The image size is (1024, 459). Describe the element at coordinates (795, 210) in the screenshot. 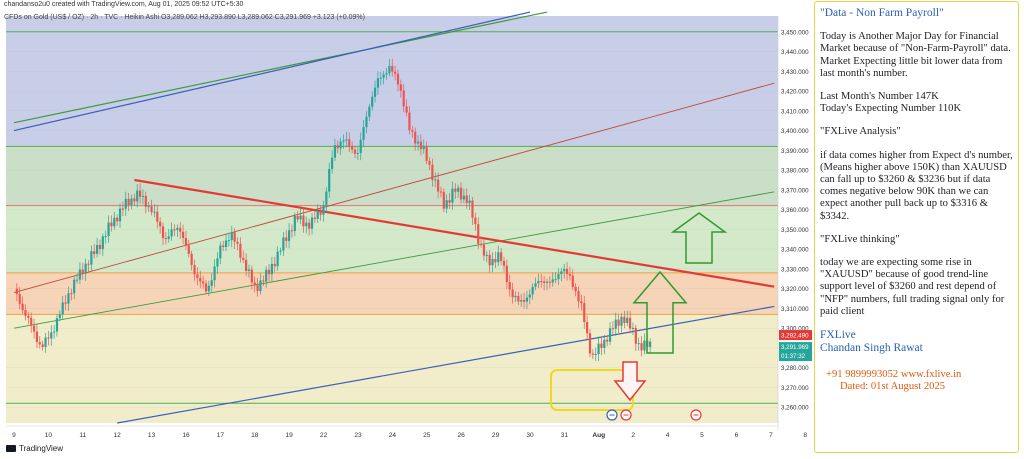

I see `y-tick-label-10: 3,360.000` at that location.